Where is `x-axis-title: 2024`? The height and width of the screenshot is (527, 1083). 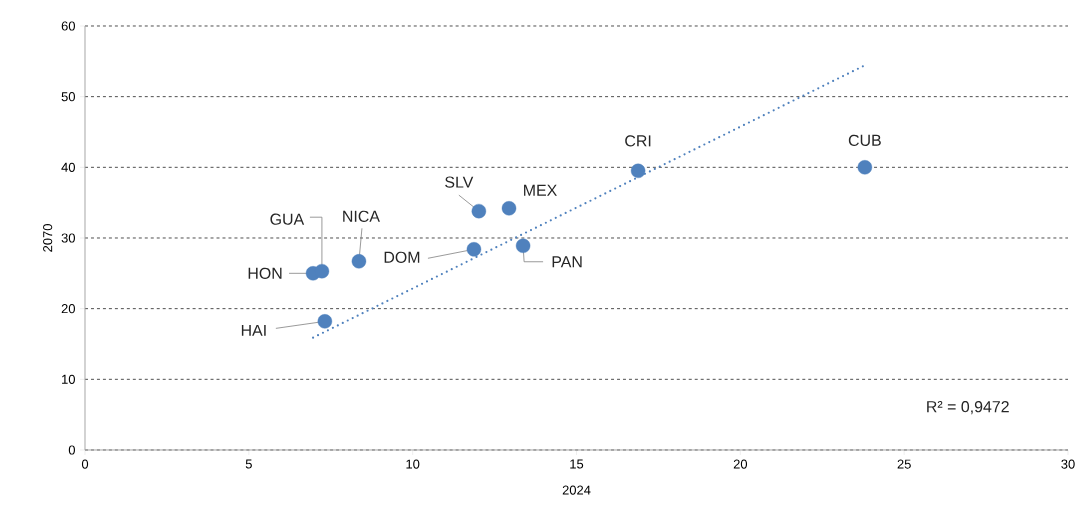 x-axis-title: 2024 is located at coordinates (576, 490).